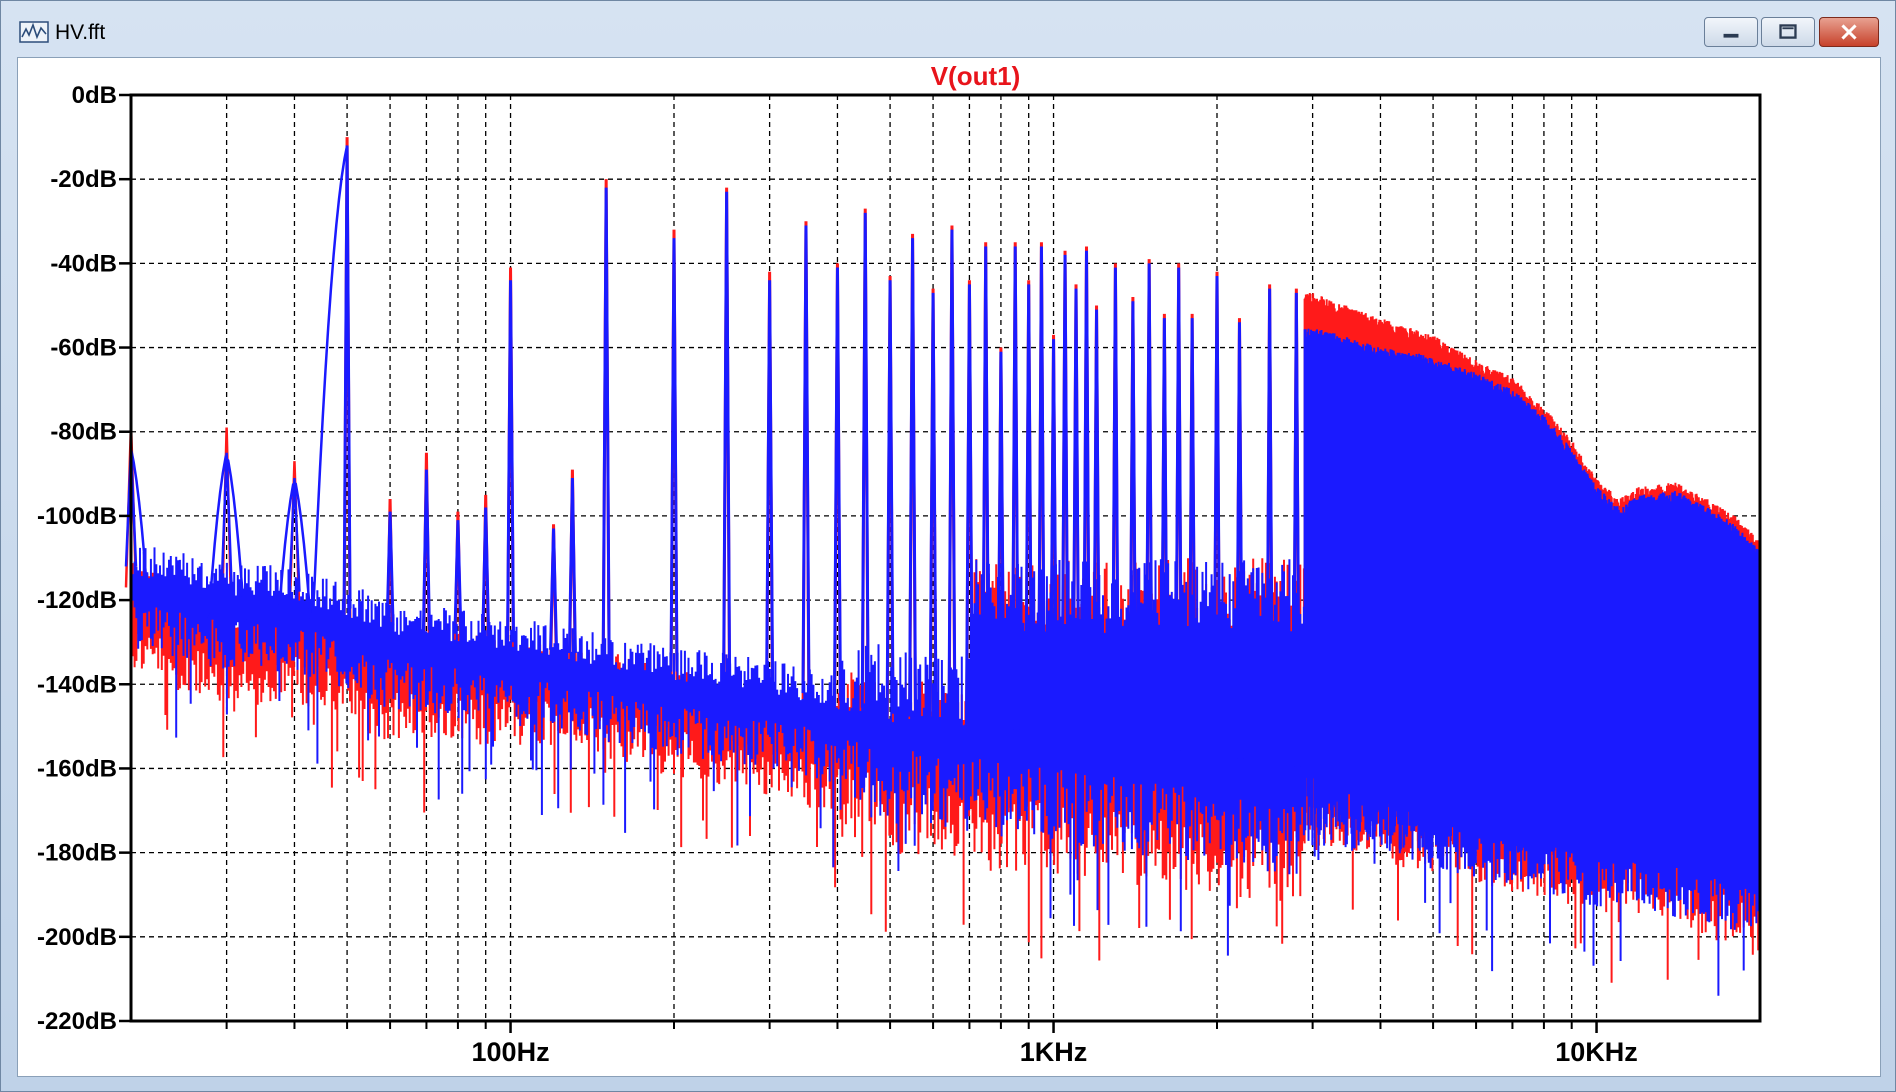  Describe the element at coordinates (77, 1021) in the screenshot. I see `y-tick-label: -220dB` at that location.